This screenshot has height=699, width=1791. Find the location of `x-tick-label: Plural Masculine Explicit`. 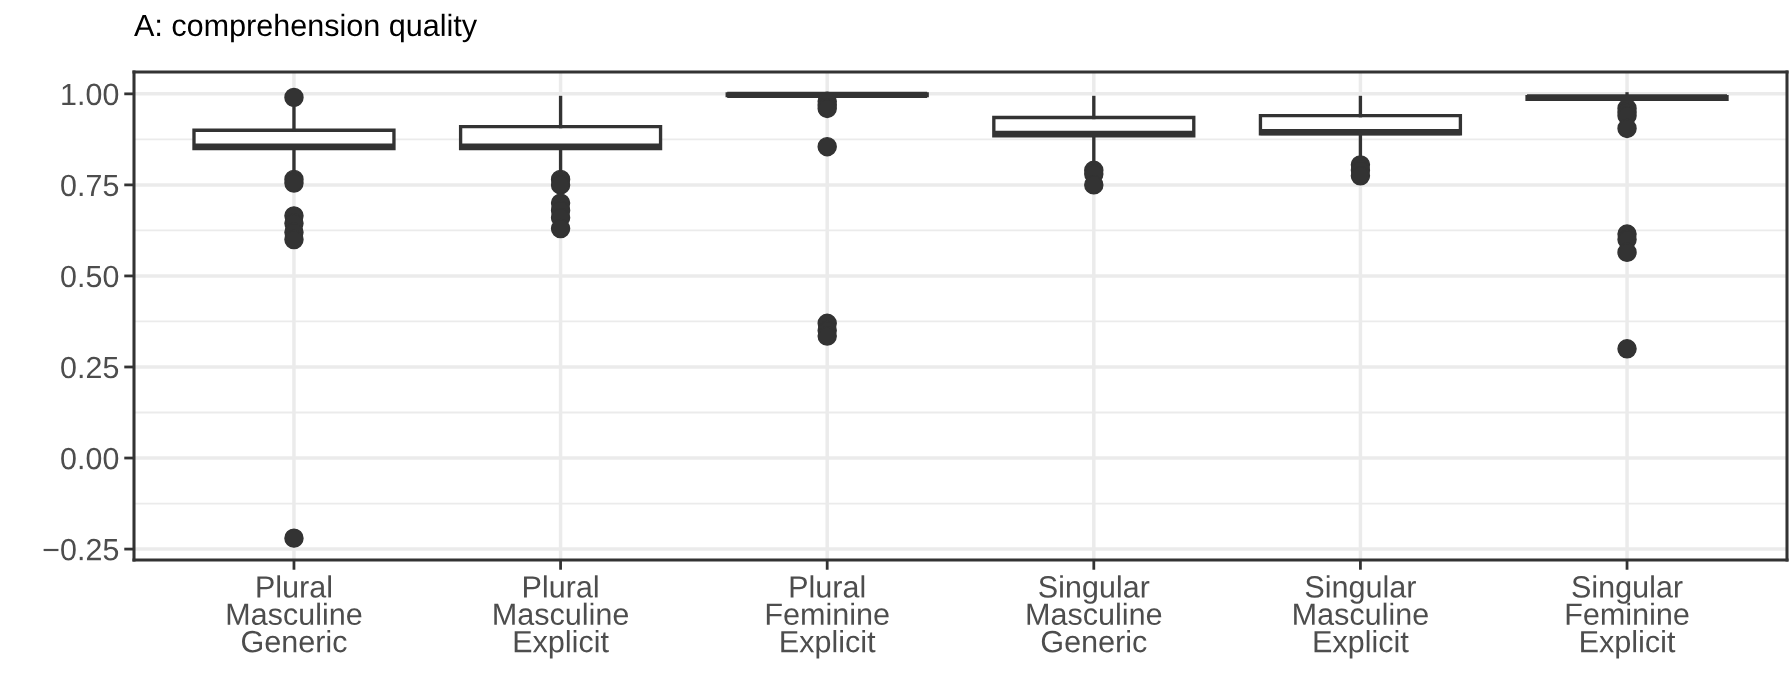

x-tick-label: Plural Masculine Explicit is located at coordinates (561, 617).